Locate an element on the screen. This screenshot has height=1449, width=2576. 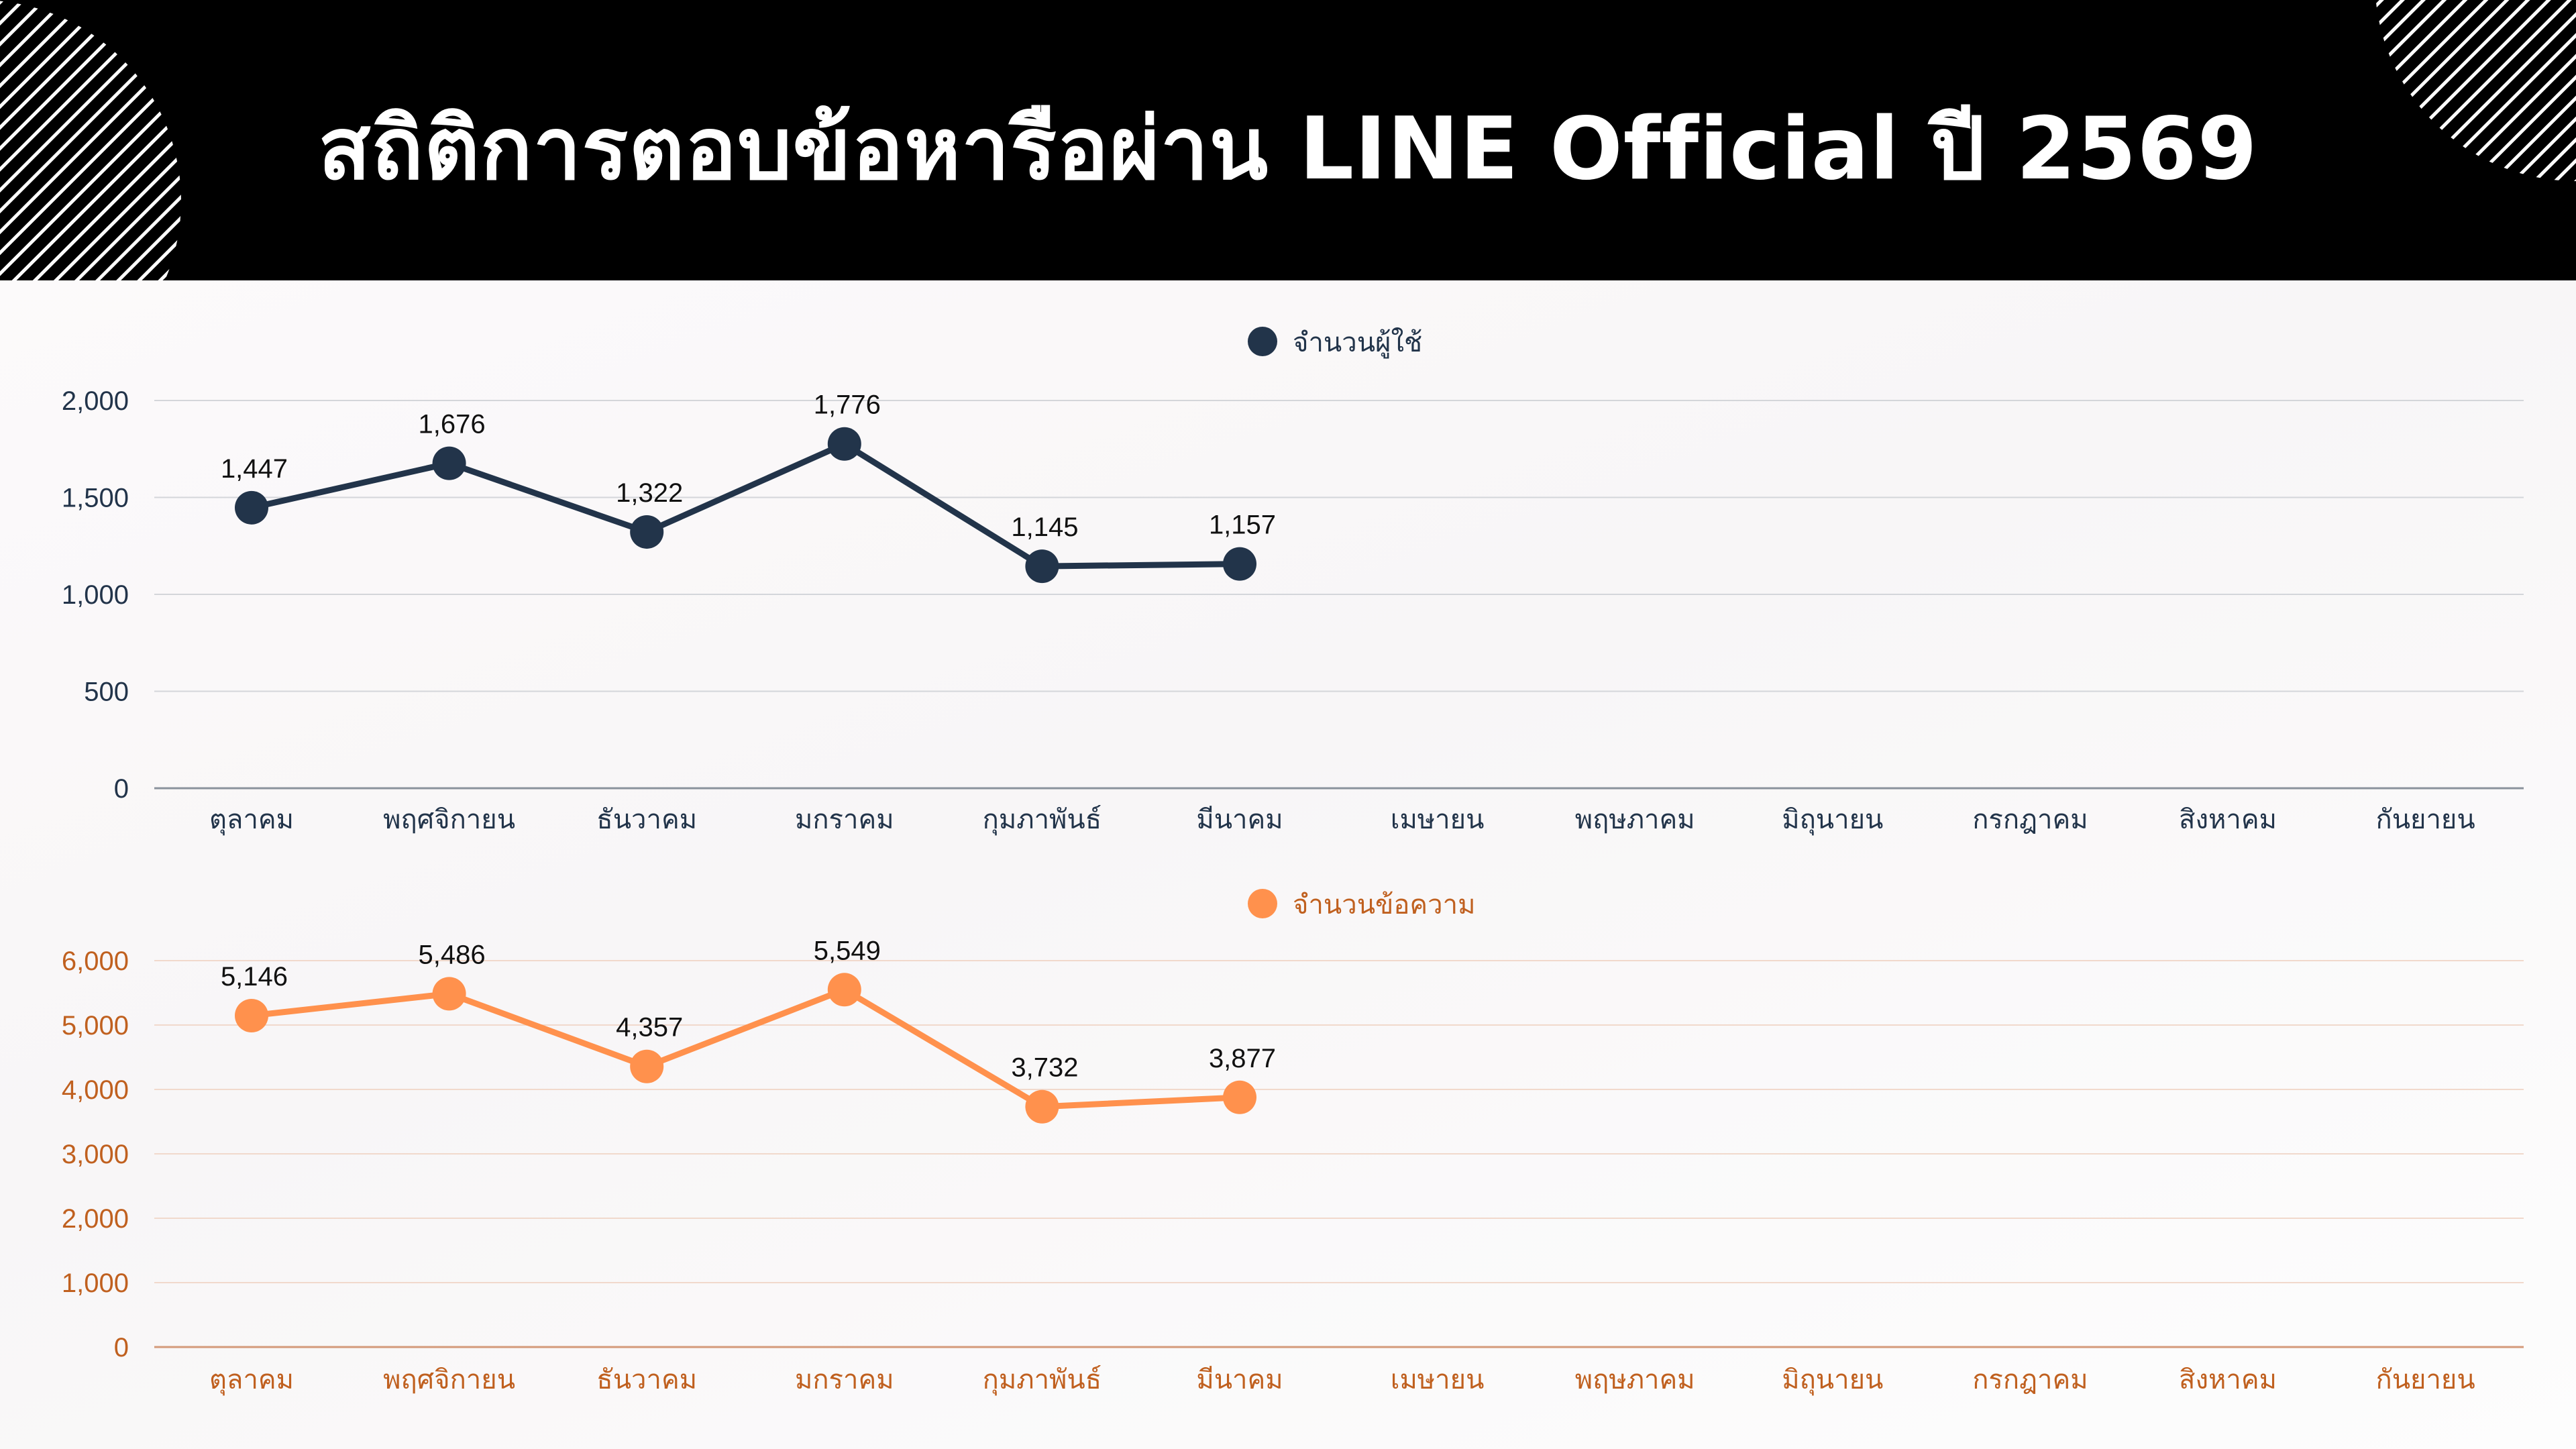
data-label: 3,732 is located at coordinates (1044, 1068).